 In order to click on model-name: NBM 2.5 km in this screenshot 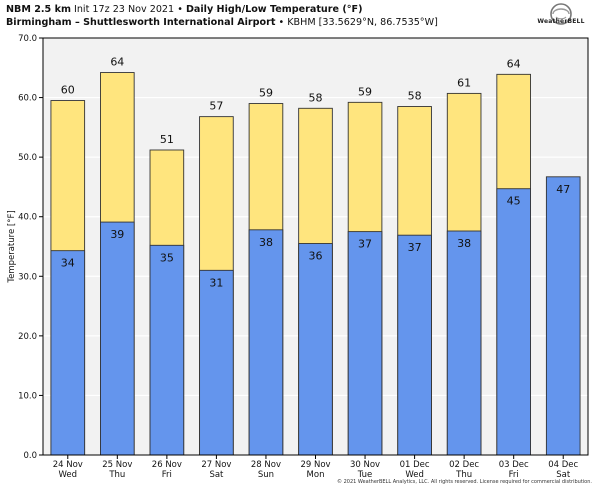, I will do `click(38, 9)`.